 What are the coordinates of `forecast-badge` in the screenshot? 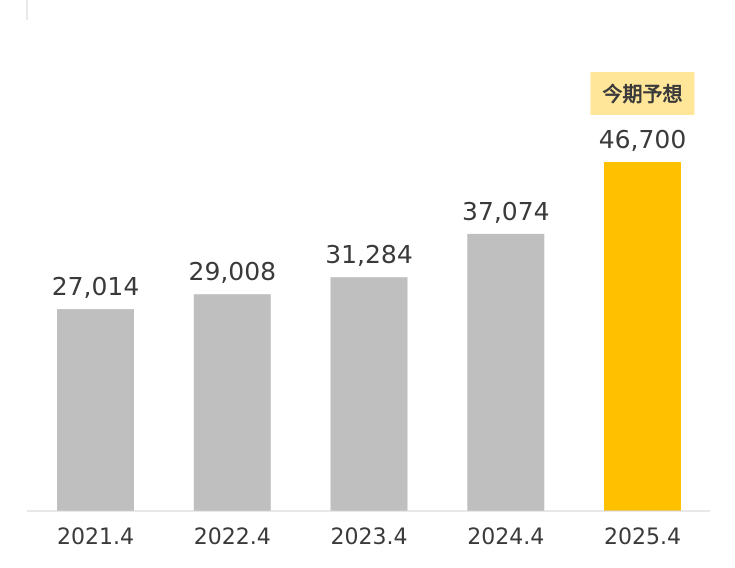 It's located at (642, 93).